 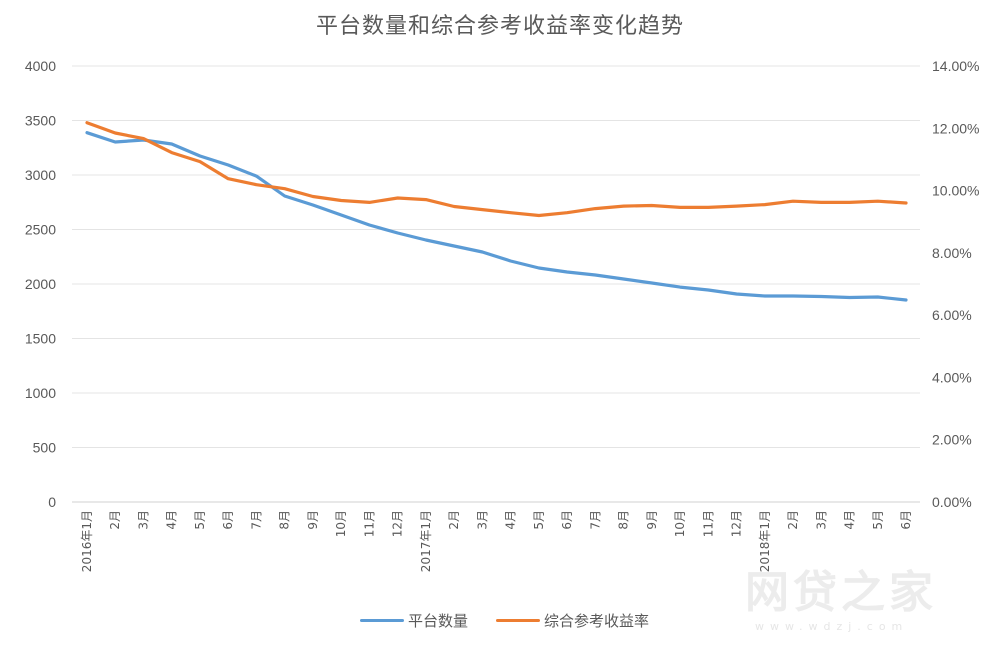 I want to click on right-axis-tick: 8.00%, so click(x=952, y=253).